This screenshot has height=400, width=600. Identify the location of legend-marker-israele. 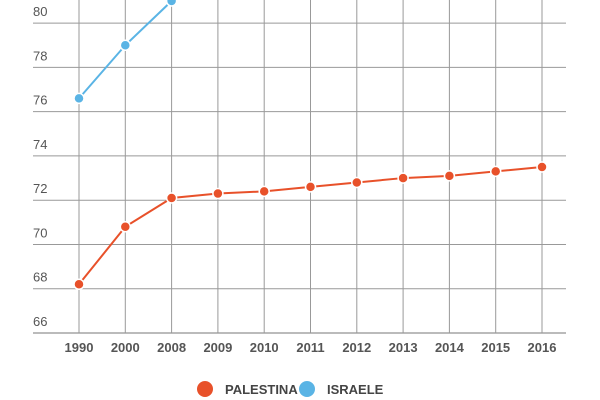
(307, 389).